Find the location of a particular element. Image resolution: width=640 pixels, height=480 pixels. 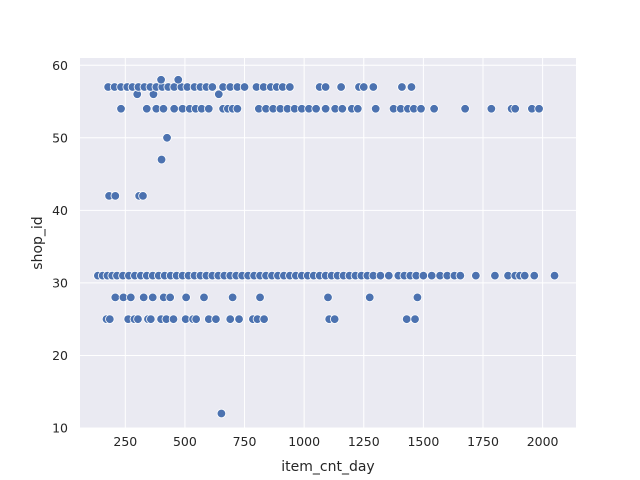

x-axis-label: item_cnt_day is located at coordinates (327, 467).